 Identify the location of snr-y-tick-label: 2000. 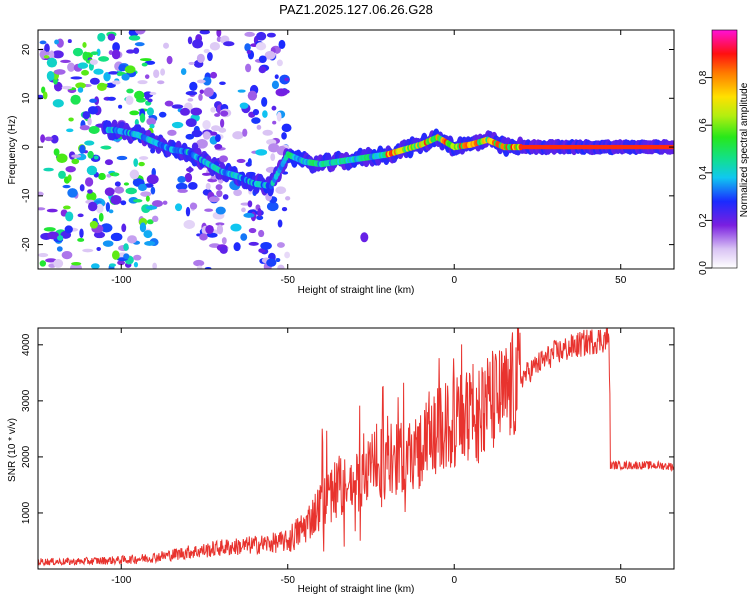
(26, 456).